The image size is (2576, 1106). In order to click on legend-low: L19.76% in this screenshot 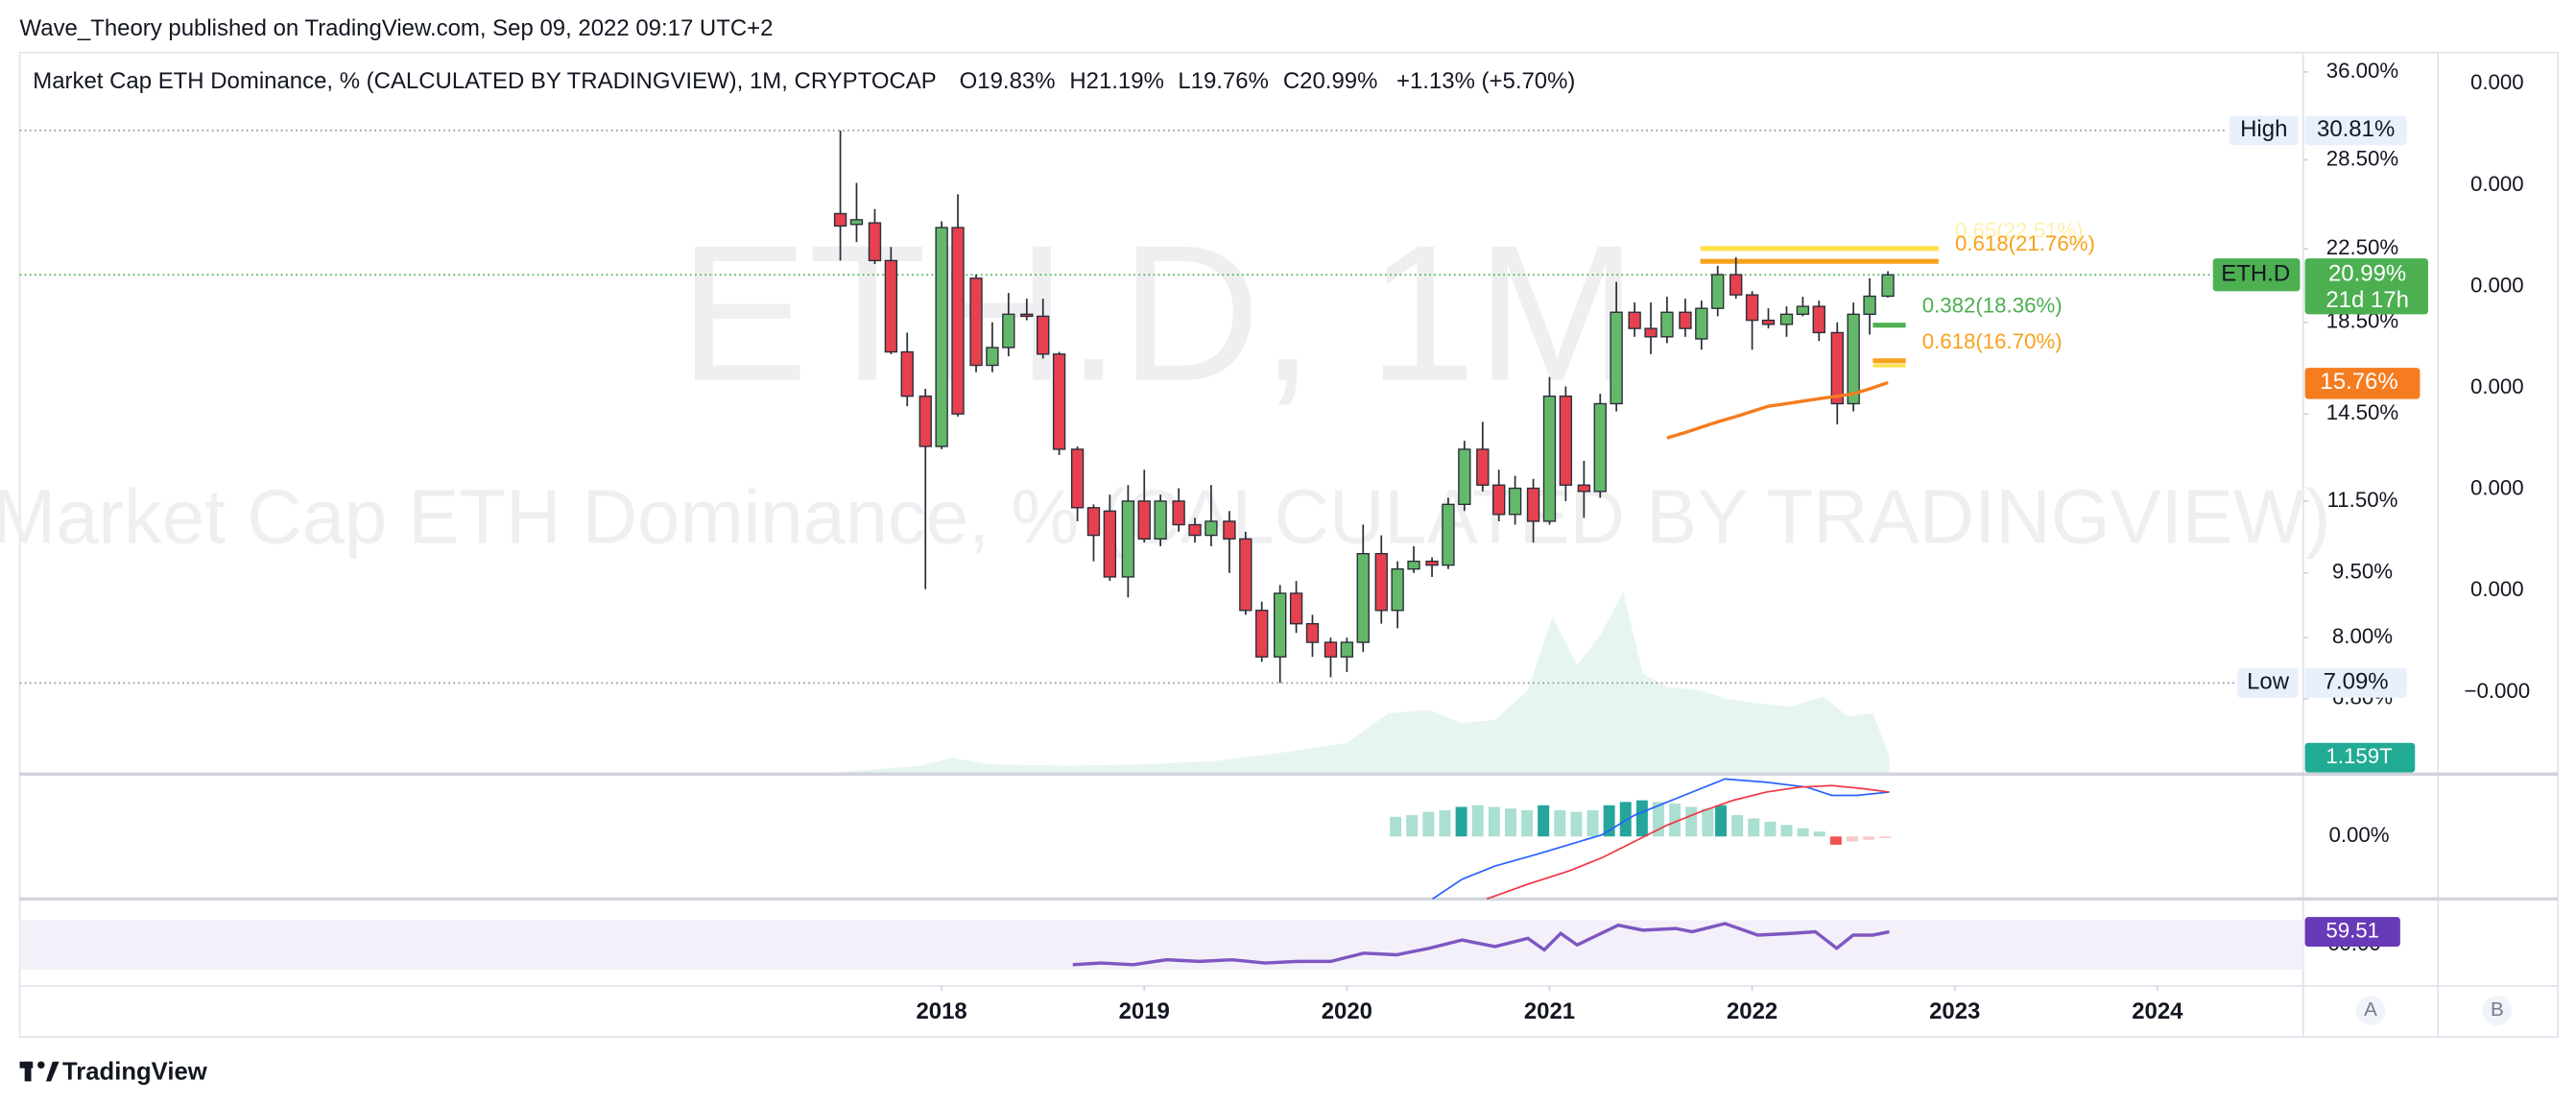, I will do `click(1223, 81)`.